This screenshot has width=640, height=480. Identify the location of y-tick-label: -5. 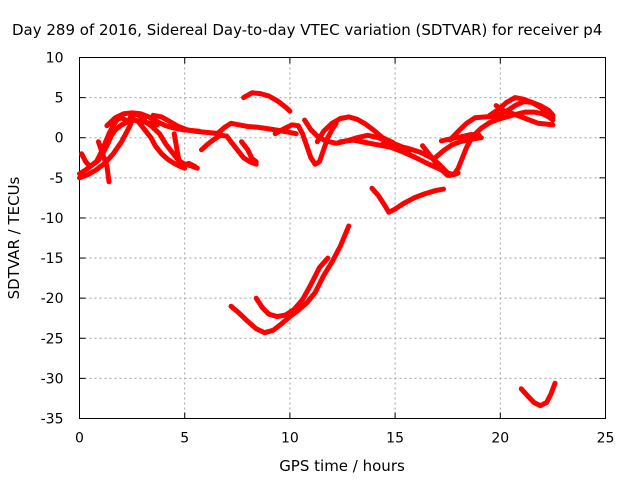
(57, 179).